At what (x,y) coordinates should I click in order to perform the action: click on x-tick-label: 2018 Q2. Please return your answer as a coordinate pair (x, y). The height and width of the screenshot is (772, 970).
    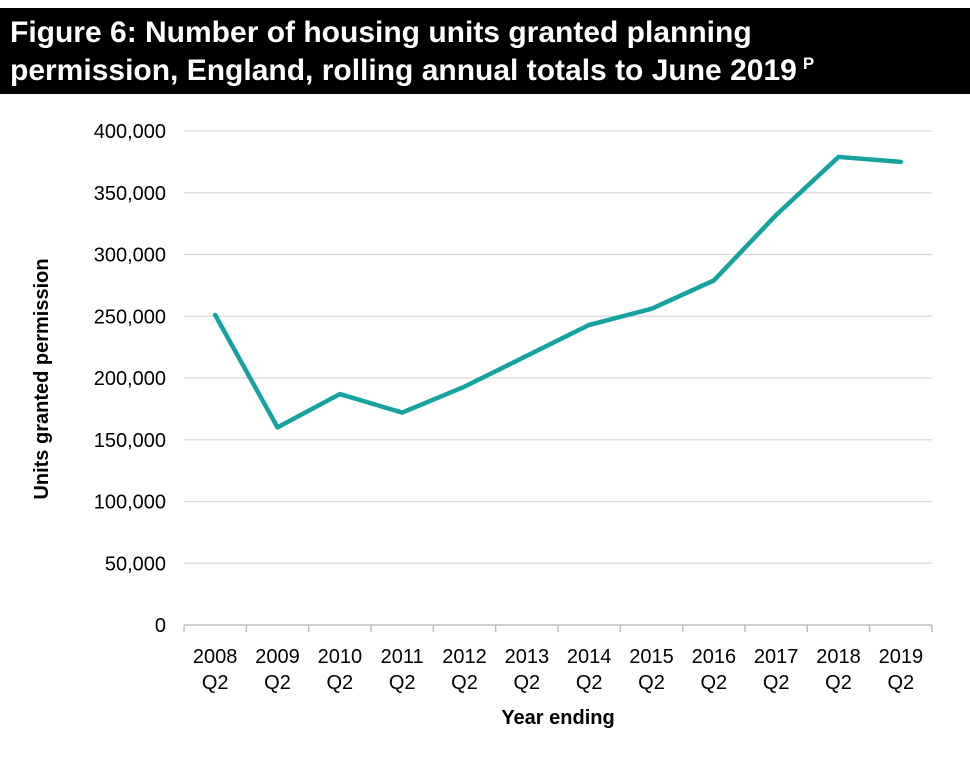
    Looking at the image, I should click on (838, 670).